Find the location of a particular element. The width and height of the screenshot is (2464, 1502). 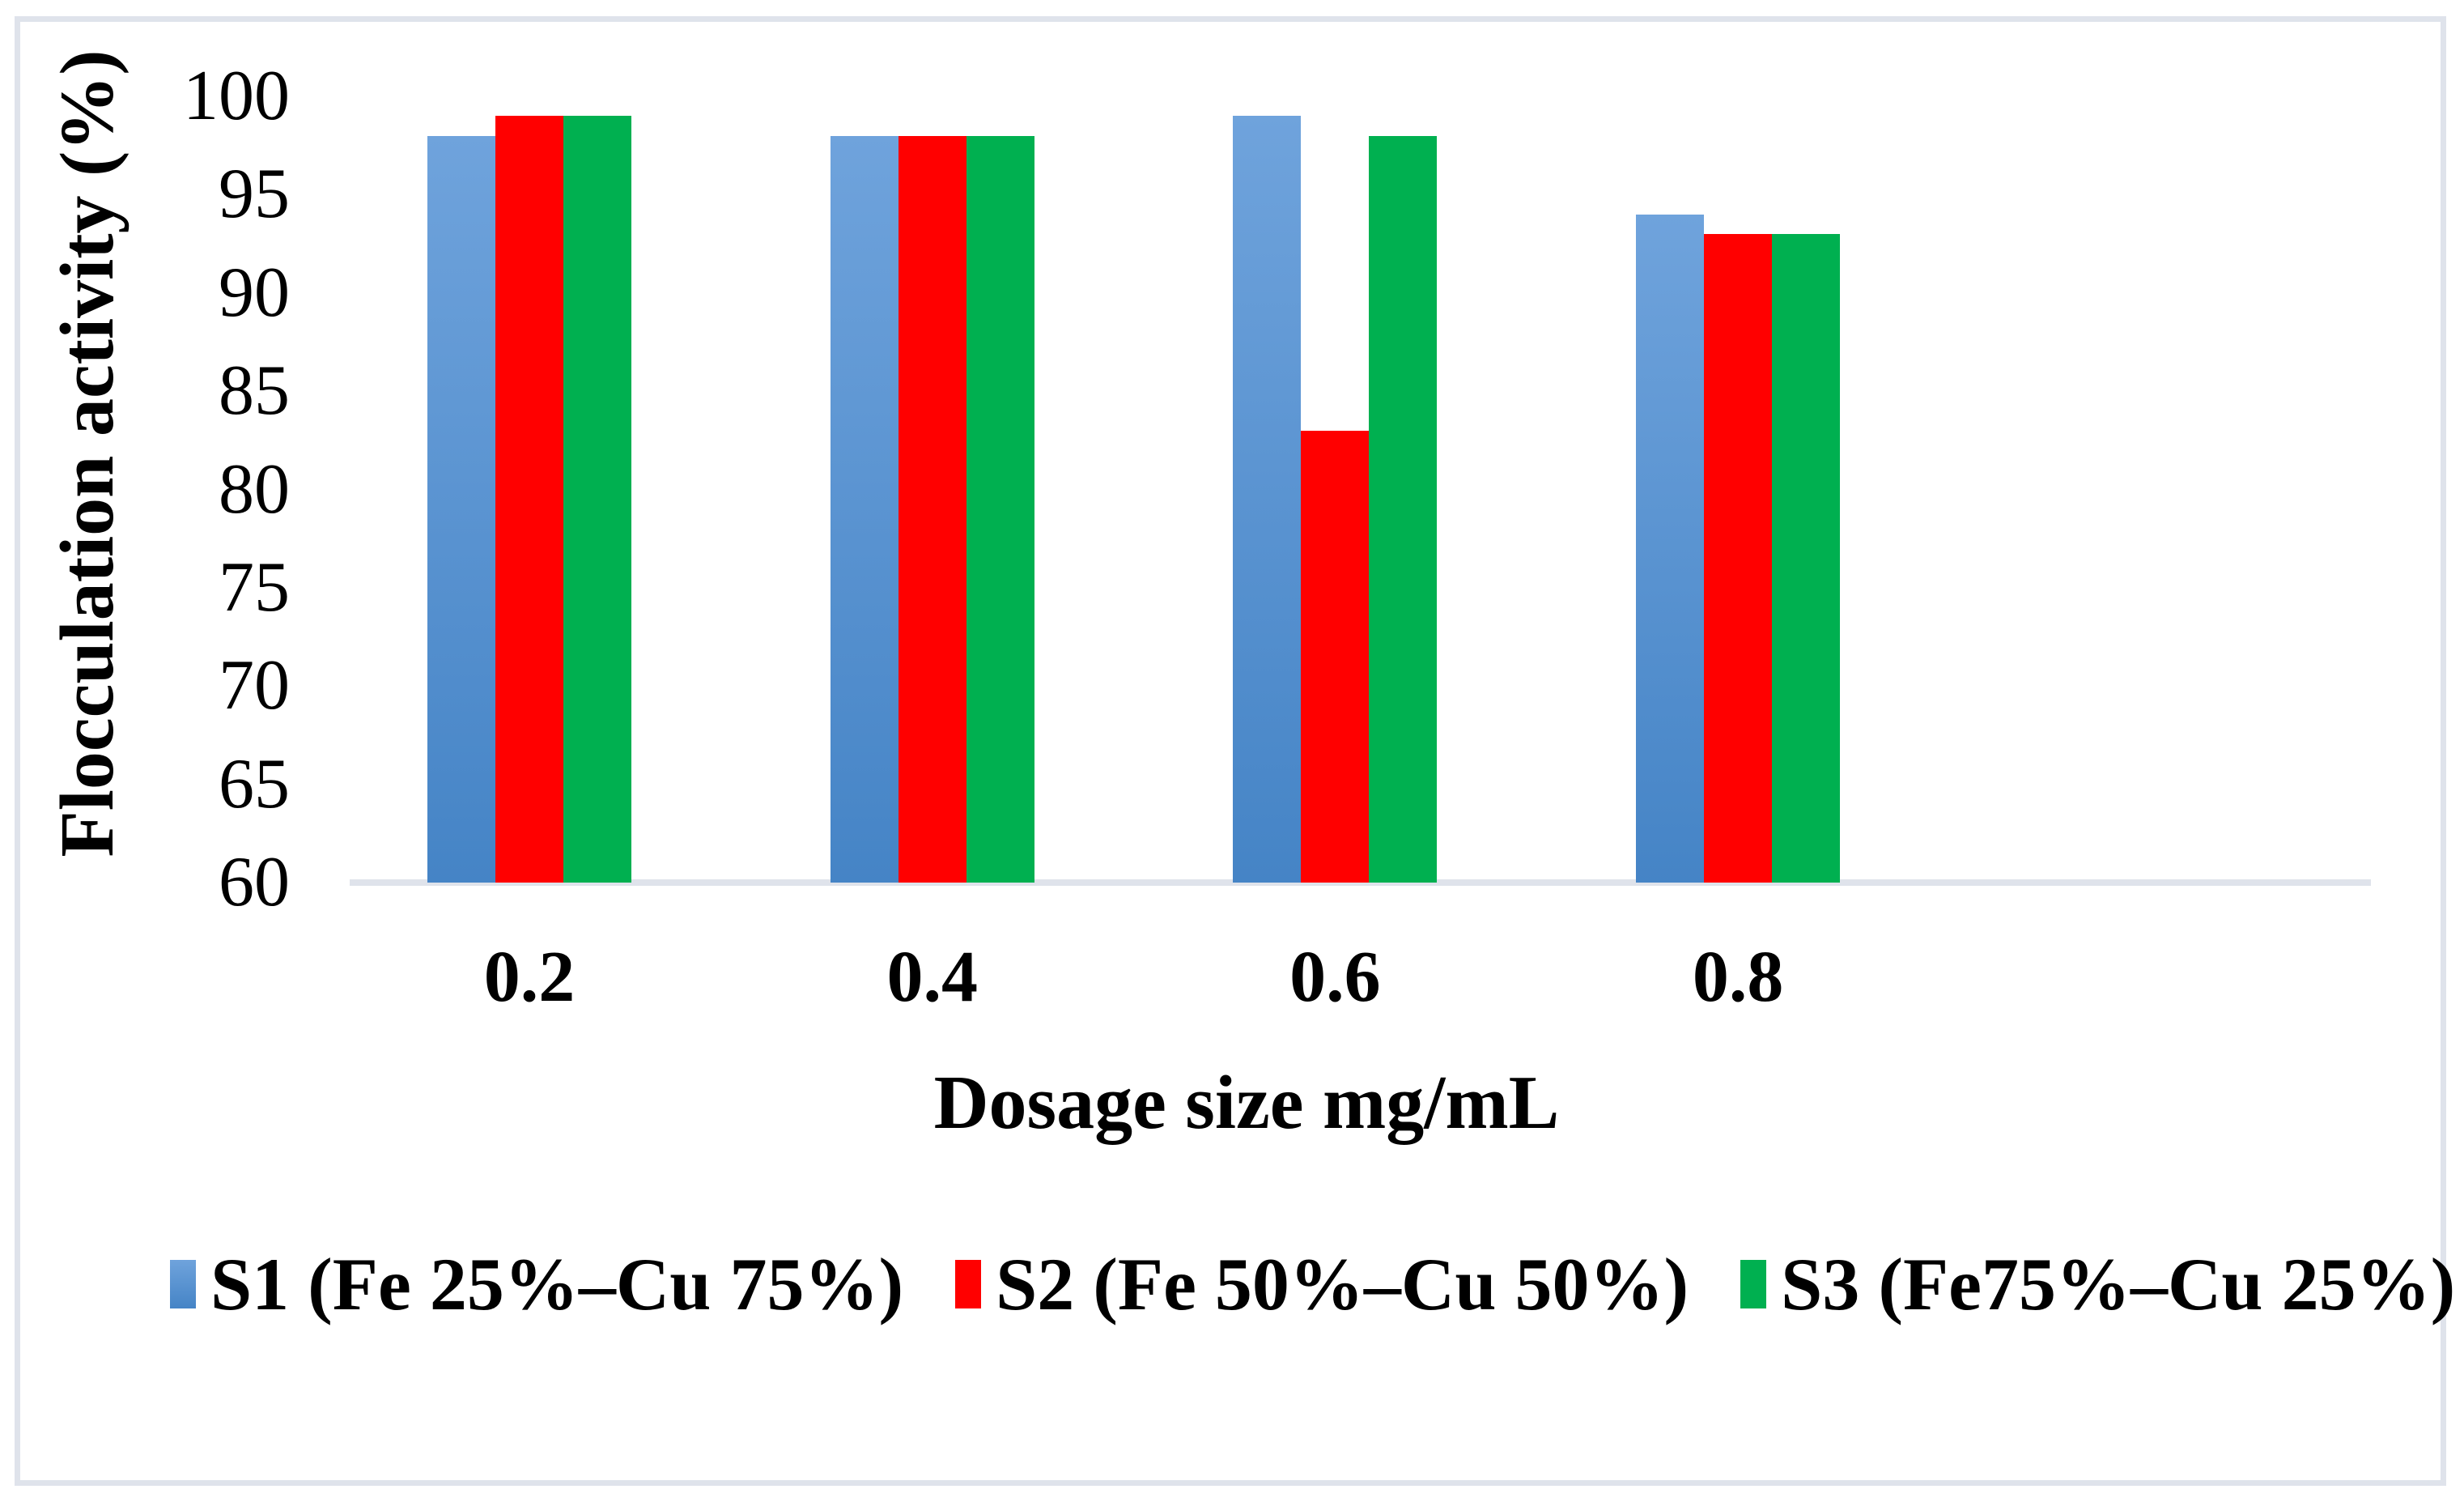

bar-s3-cat-0.4 is located at coordinates (1000, 509).